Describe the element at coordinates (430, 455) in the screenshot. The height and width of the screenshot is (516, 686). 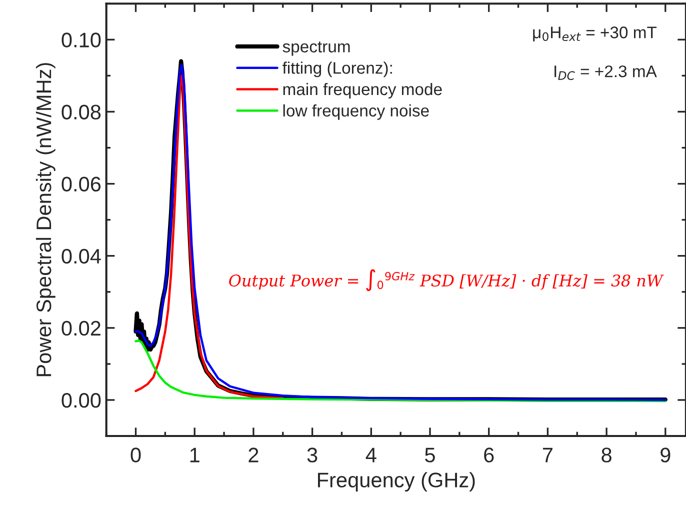
I see `x-tick-label: 5` at that location.